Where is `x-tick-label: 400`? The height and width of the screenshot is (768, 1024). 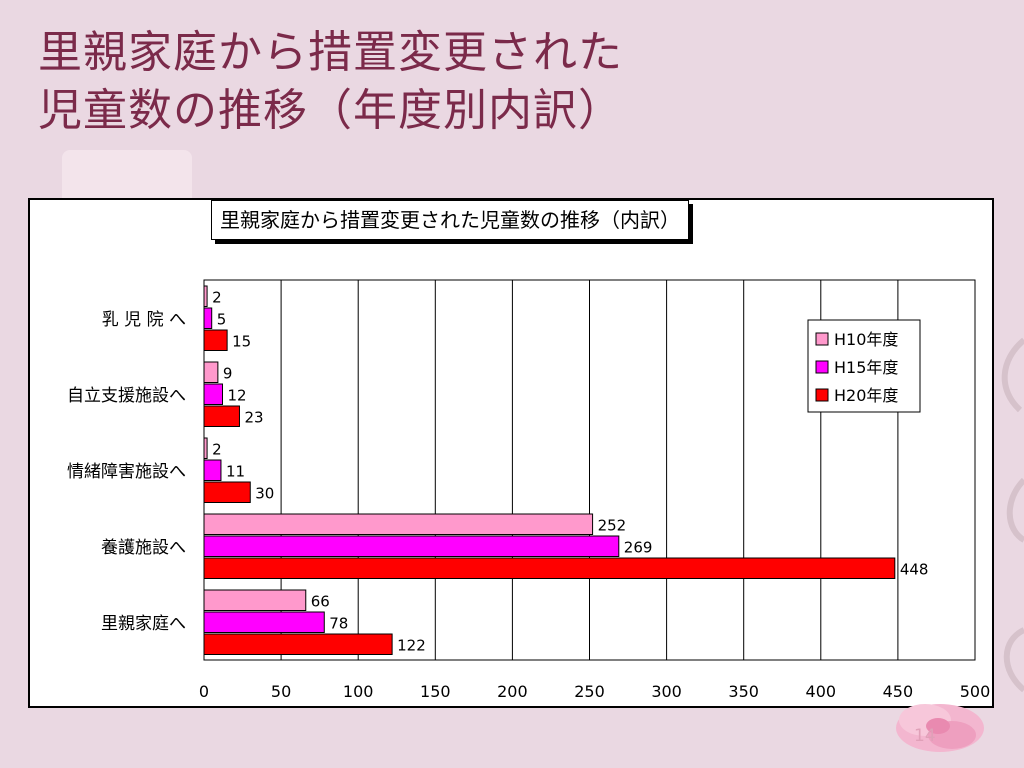
x-tick-label: 400 is located at coordinates (821, 691).